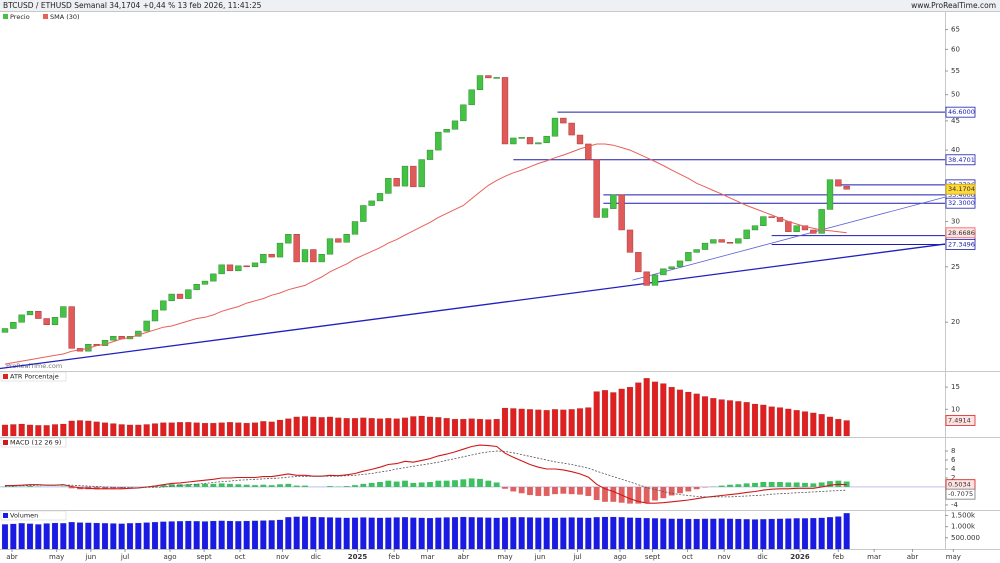  What do you see at coordinates (619, 557) in the screenshot?
I see `x-tick-label: ago` at bounding box center [619, 557].